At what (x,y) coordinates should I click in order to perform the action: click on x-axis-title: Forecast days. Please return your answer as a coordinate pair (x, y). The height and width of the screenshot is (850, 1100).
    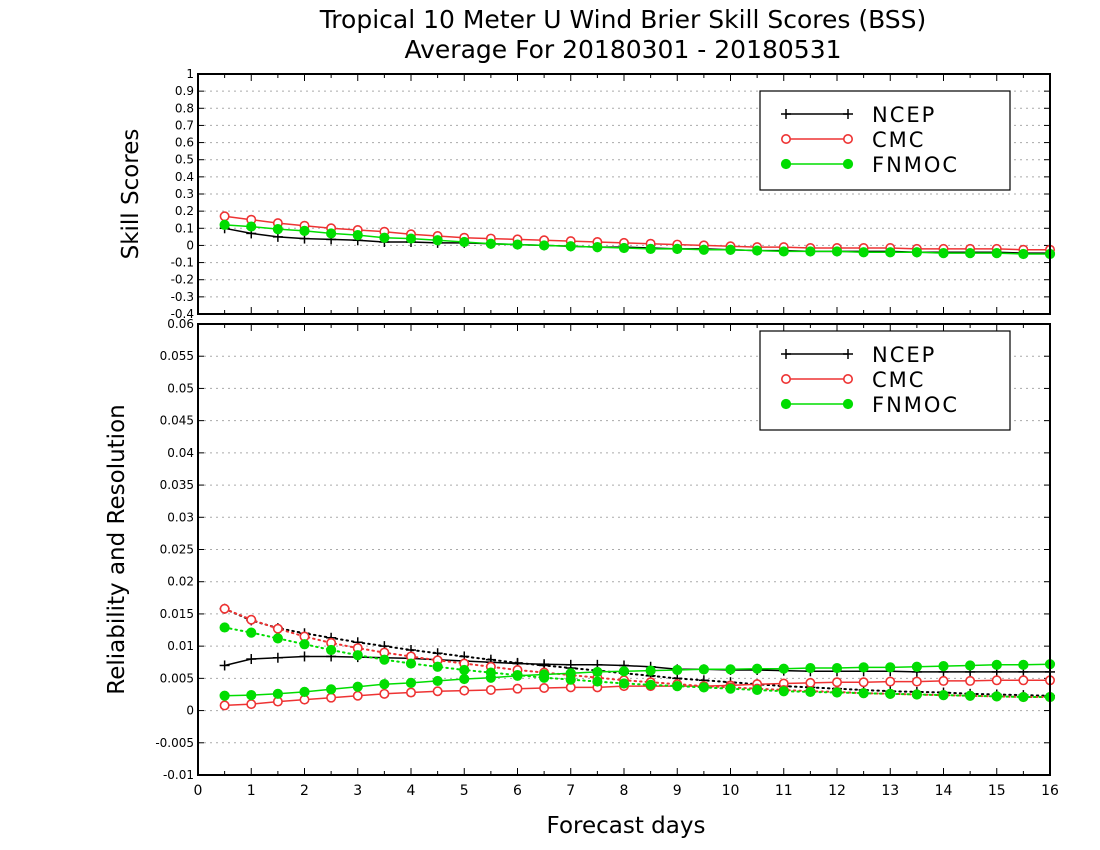
    Looking at the image, I should click on (626, 826).